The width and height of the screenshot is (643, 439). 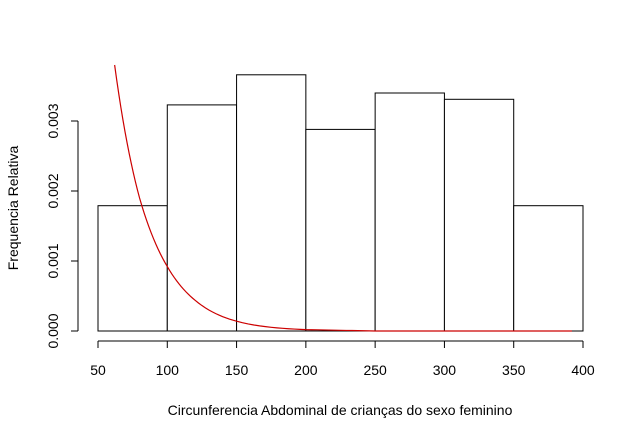 What do you see at coordinates (62, 226) in the screenshot?
I see `y-axis: 0.000 0.001 0.002 0.003` at bounding box center [62, 226].